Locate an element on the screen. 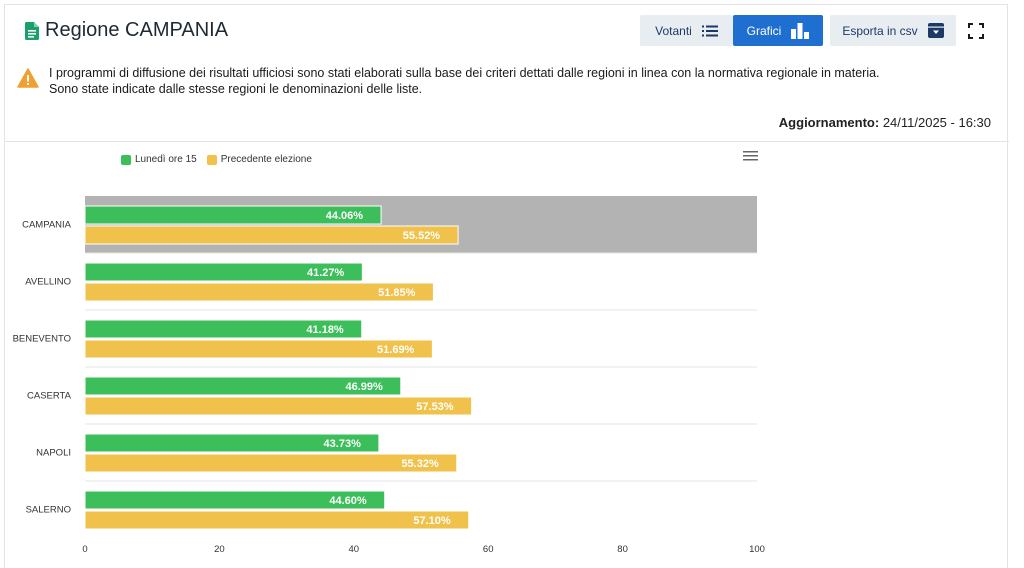  fullscreen-icon is located at coordinates (976, 31).